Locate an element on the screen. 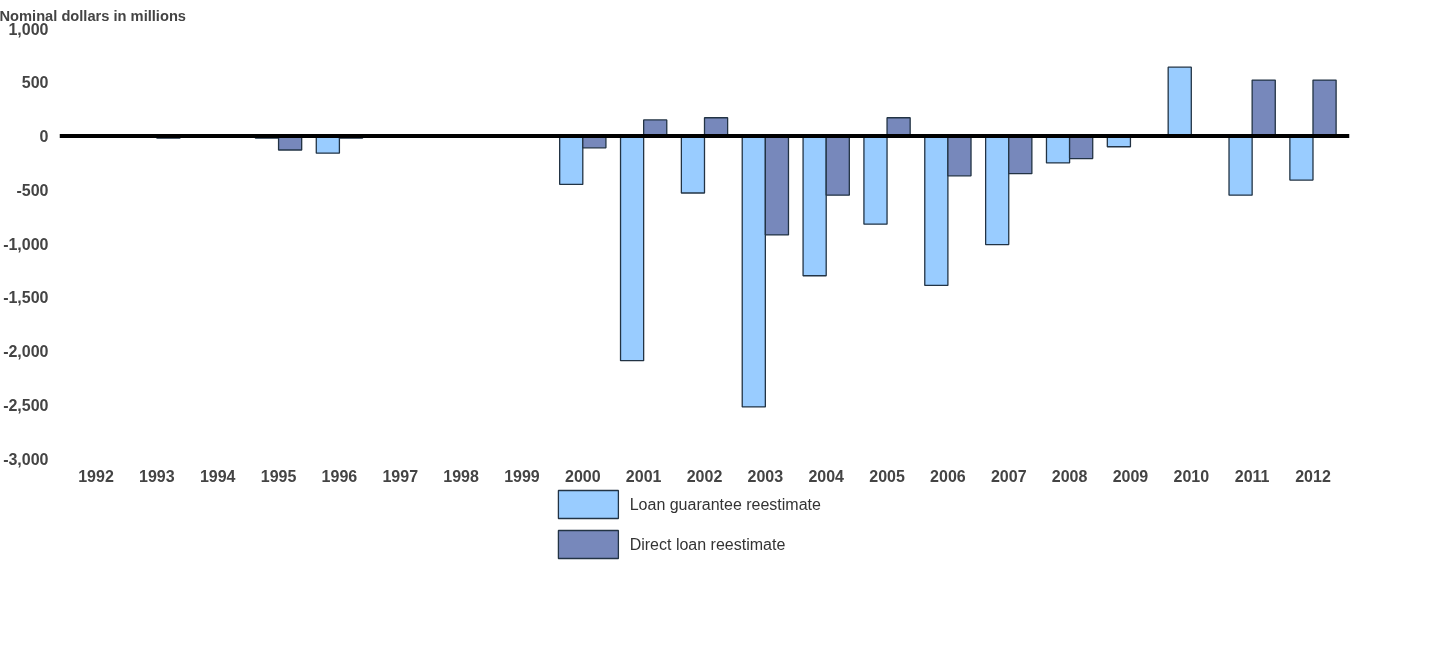 The width and height of the screenshot is (1432, 654). y-tick-label: 500 is located at coordinates (35, 83).